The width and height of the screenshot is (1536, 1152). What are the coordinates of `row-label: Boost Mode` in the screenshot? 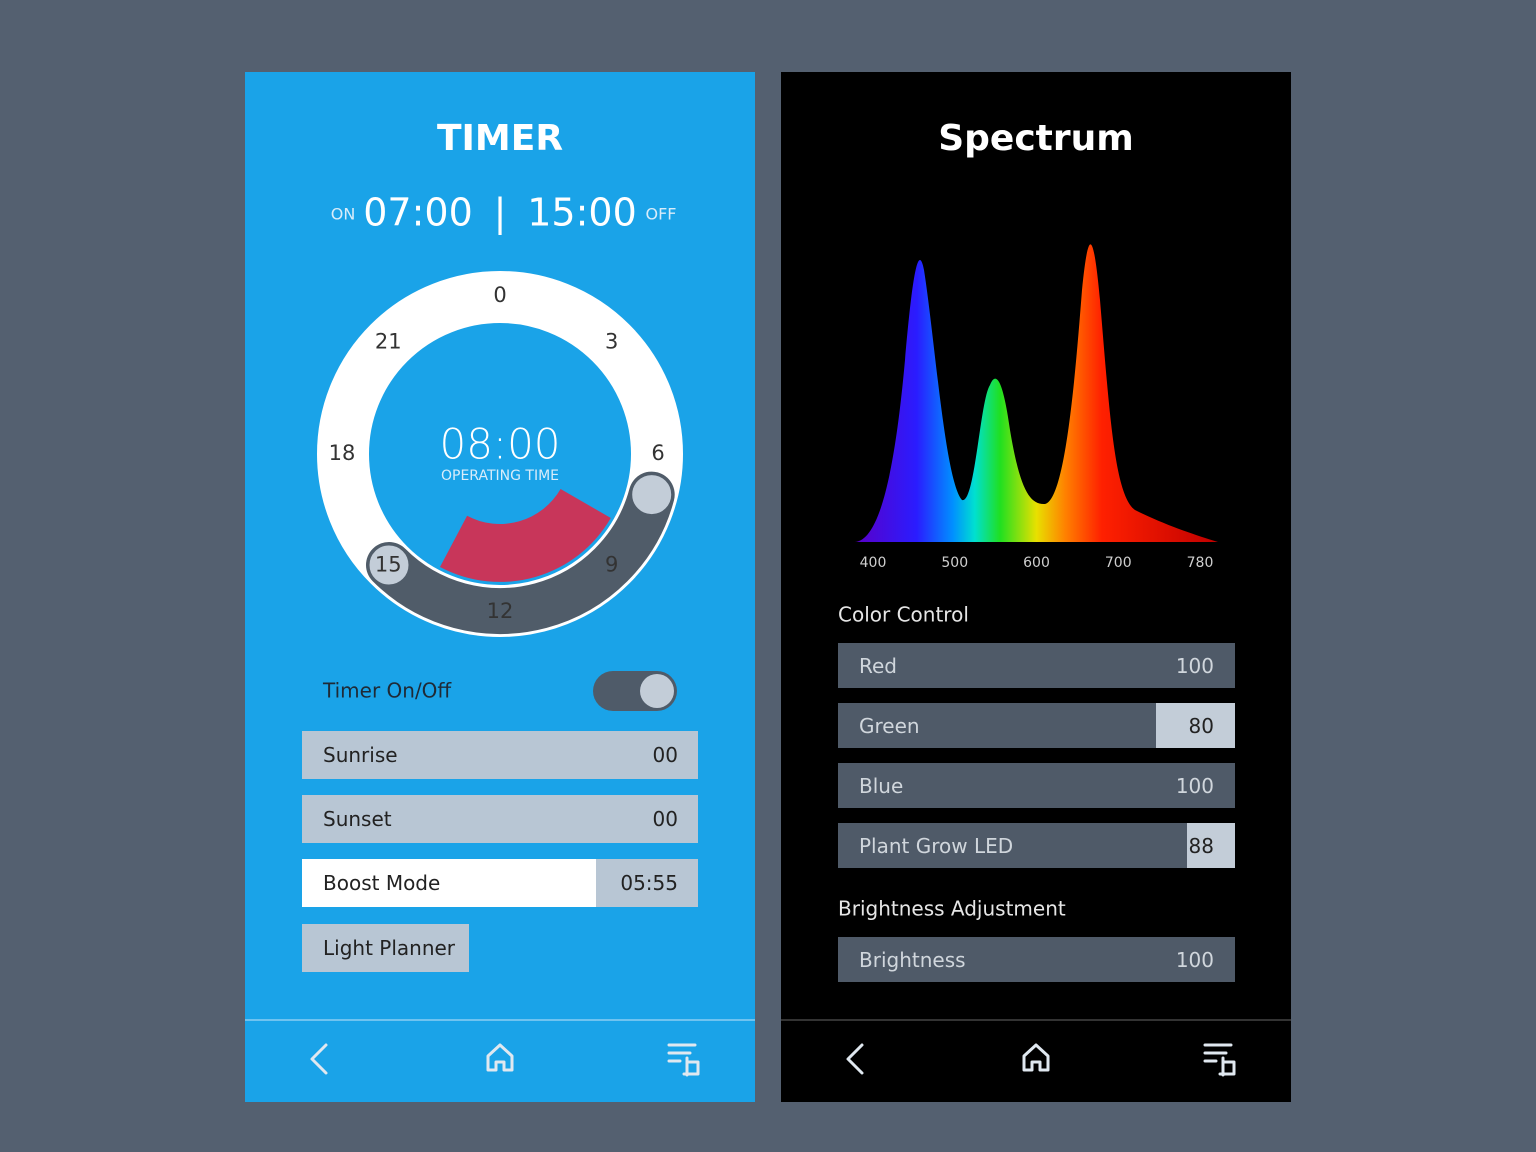 It's located at (382, 883).